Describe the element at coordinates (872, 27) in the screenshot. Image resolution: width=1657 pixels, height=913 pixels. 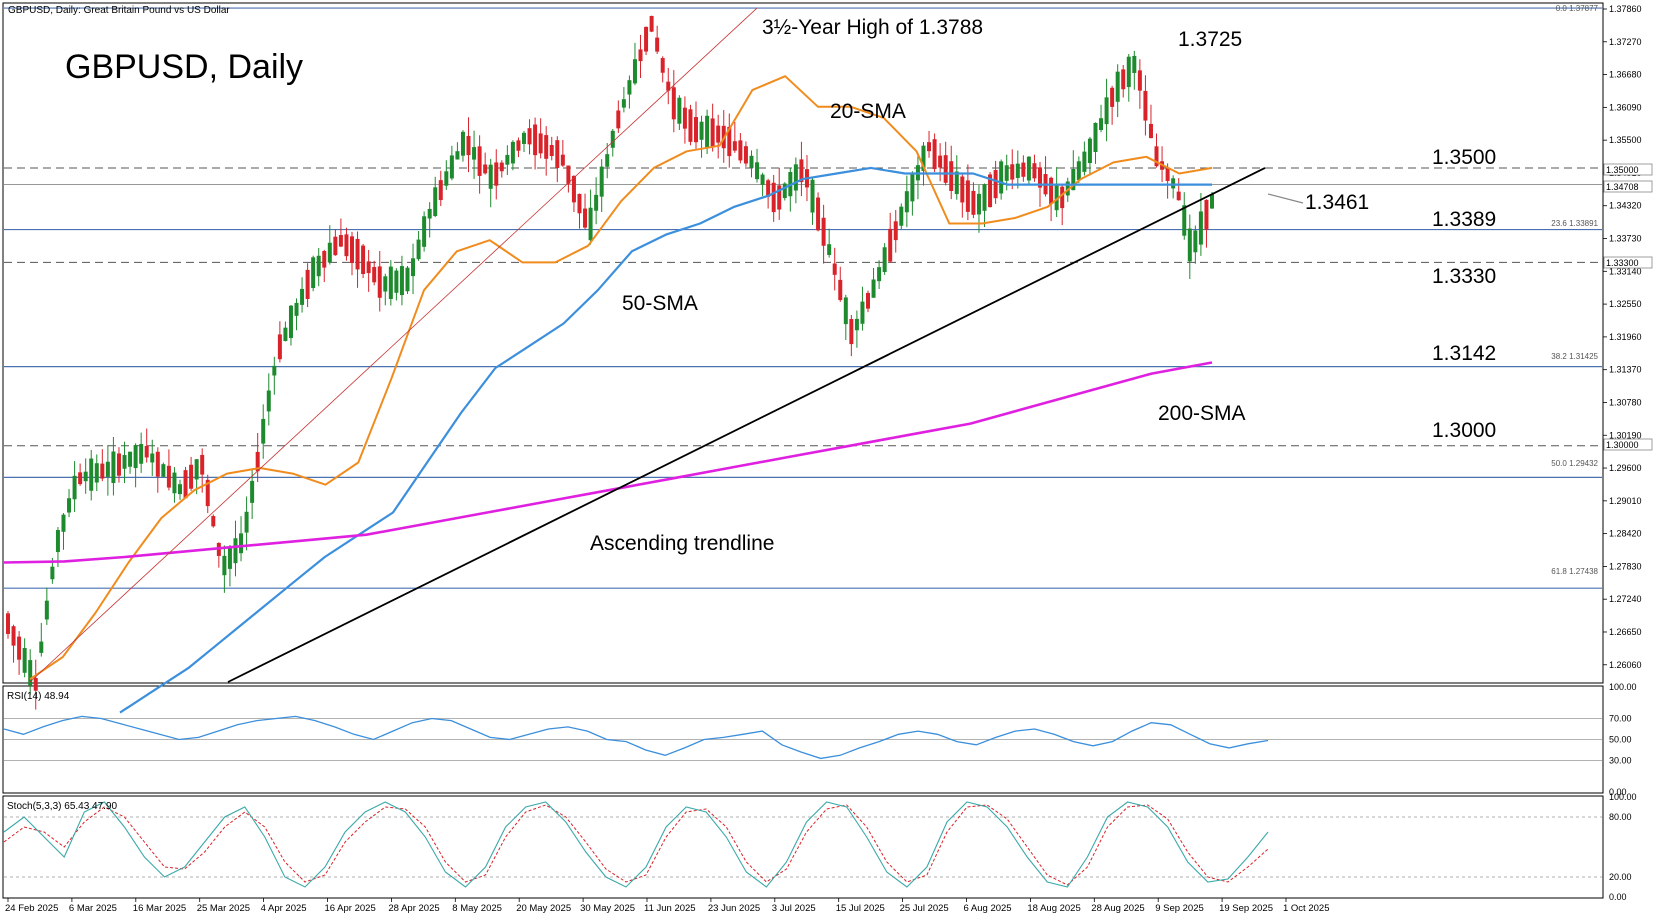
I see `high-annotation: 3½-Year High of 1.3788` at that location.